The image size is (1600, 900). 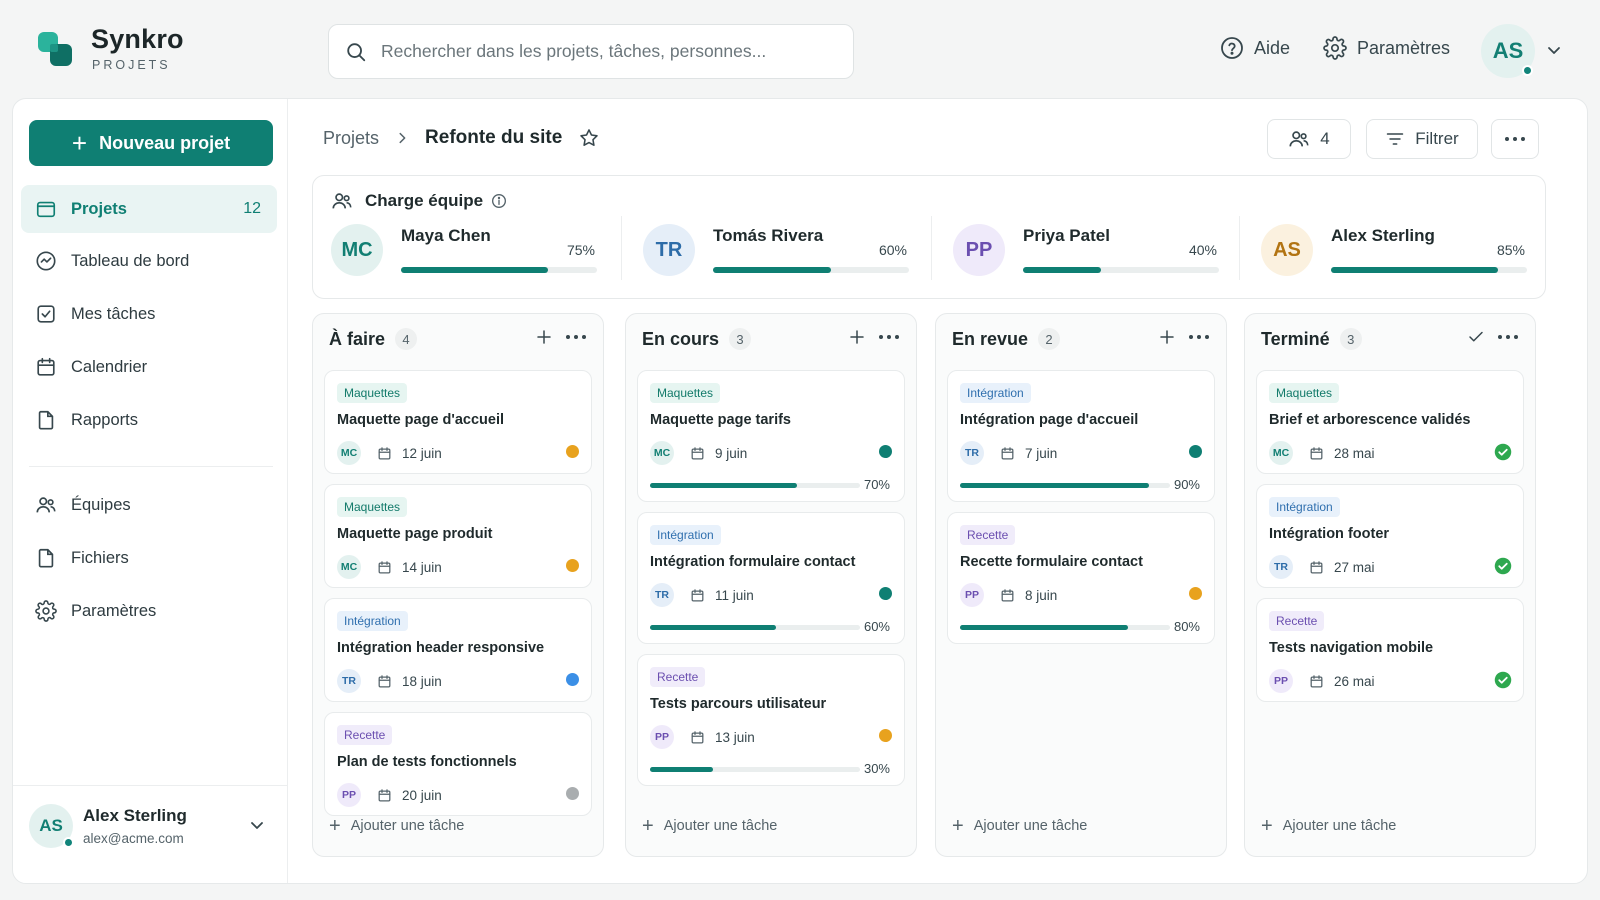 I want to click on task-tag: Intégration, so click(x=995, y=393).